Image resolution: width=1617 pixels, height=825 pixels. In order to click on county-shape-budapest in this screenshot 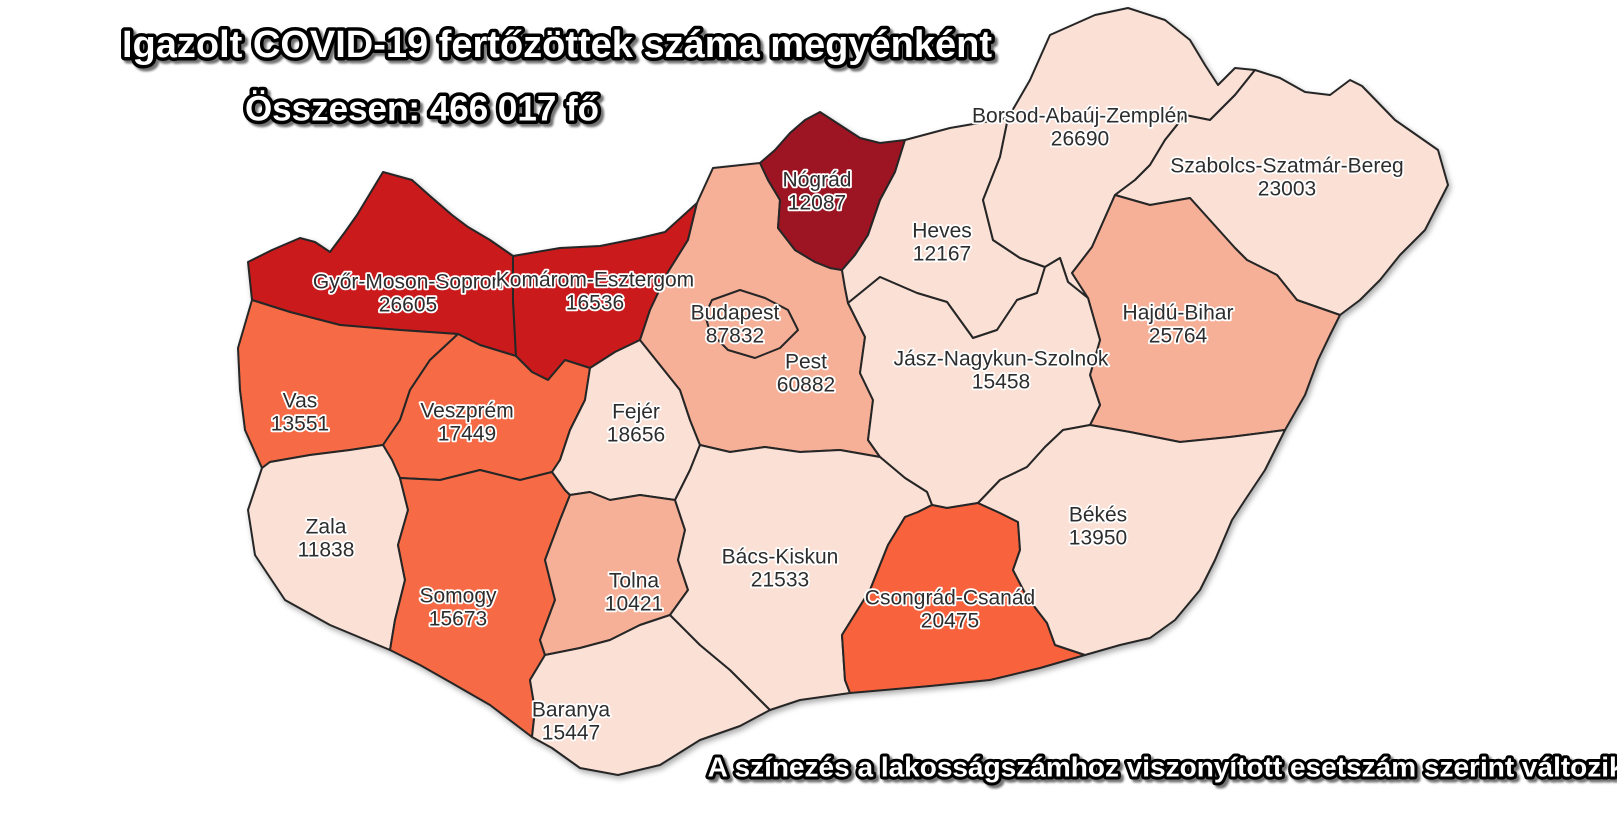, I will do `click(751, 324)`.